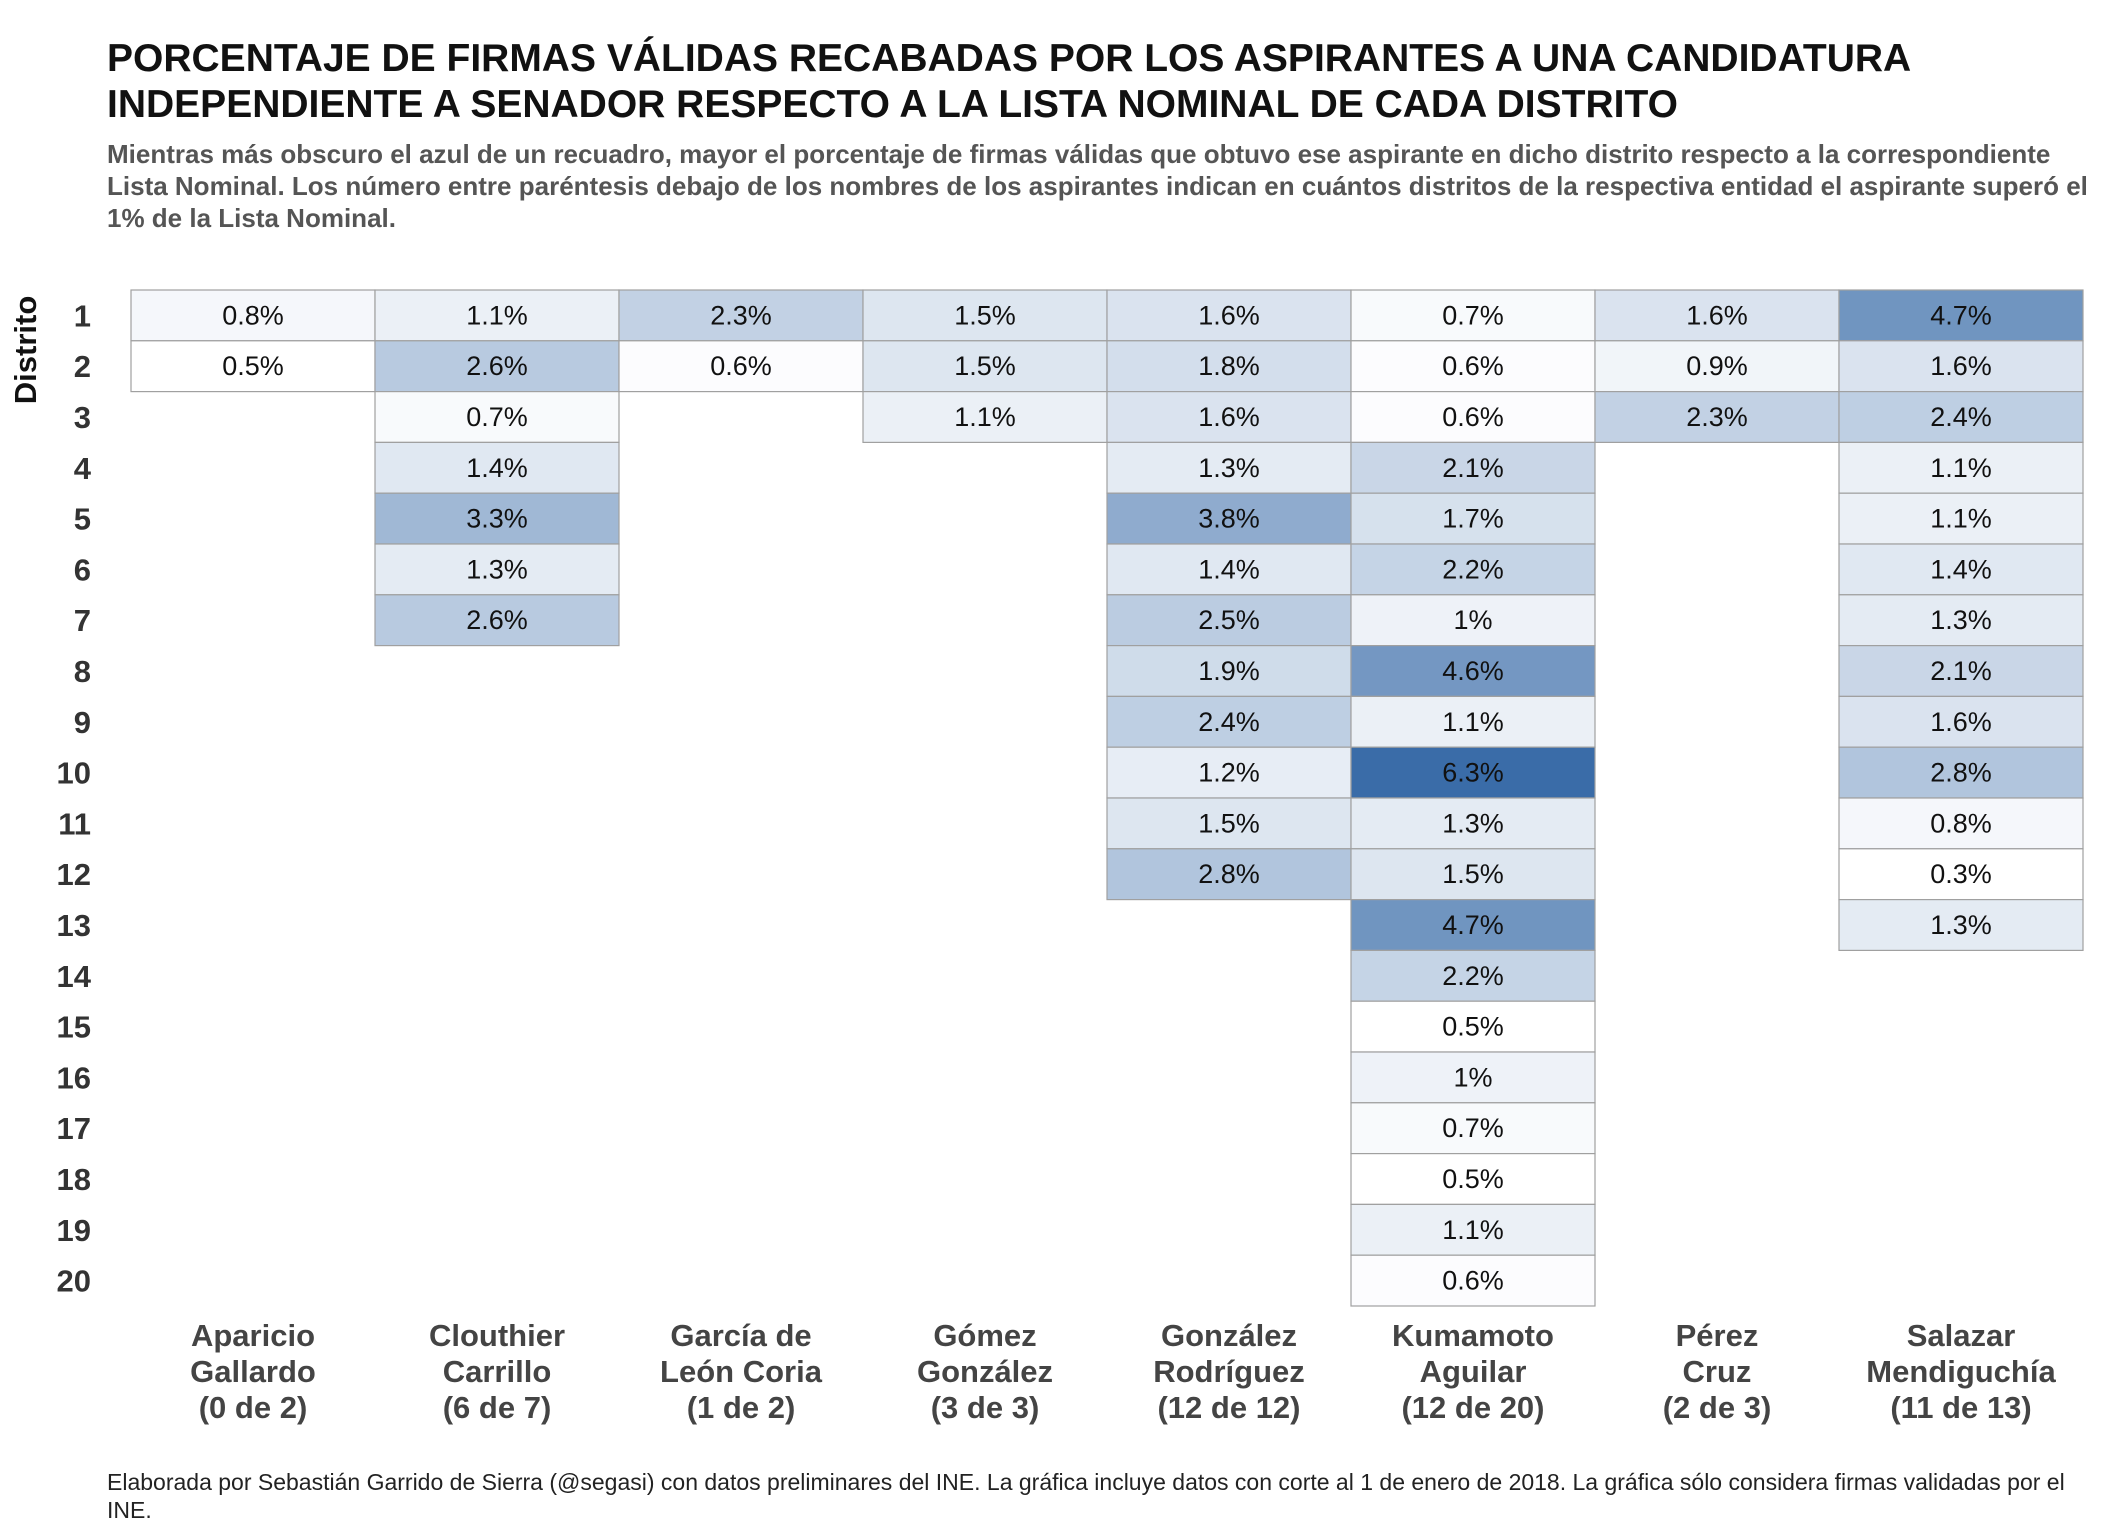  Describe the element at coordinates (1473, 1371) in the screenshot. I see `x-tick-label: Aguilar` at that location.